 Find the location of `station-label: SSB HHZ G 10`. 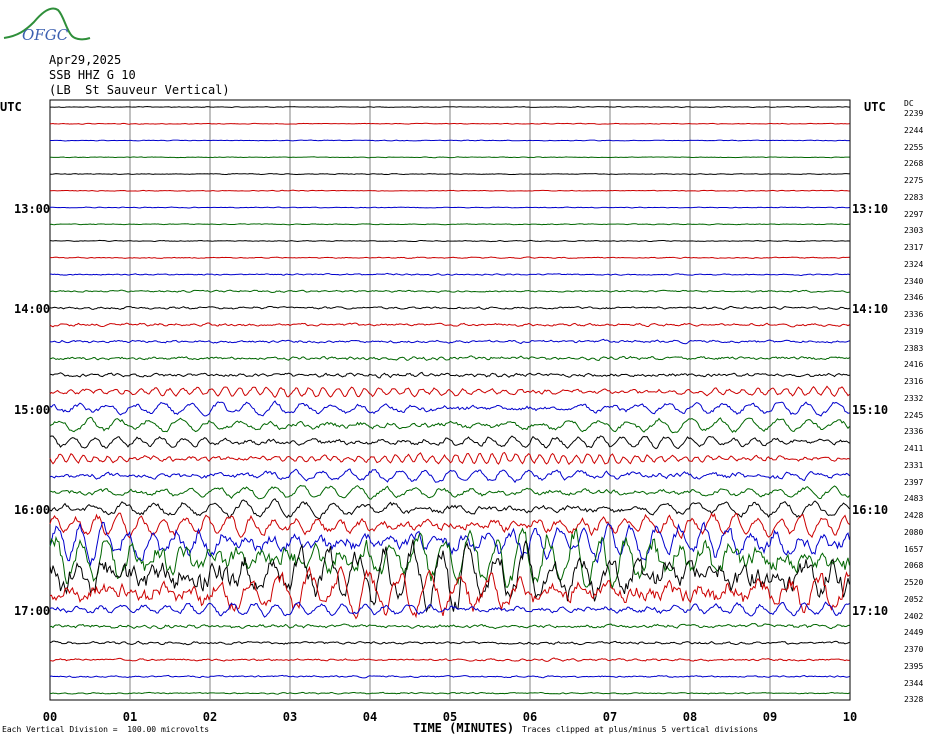

station-label: SSB HHZ G 10 is located at coordinates (92, 75).